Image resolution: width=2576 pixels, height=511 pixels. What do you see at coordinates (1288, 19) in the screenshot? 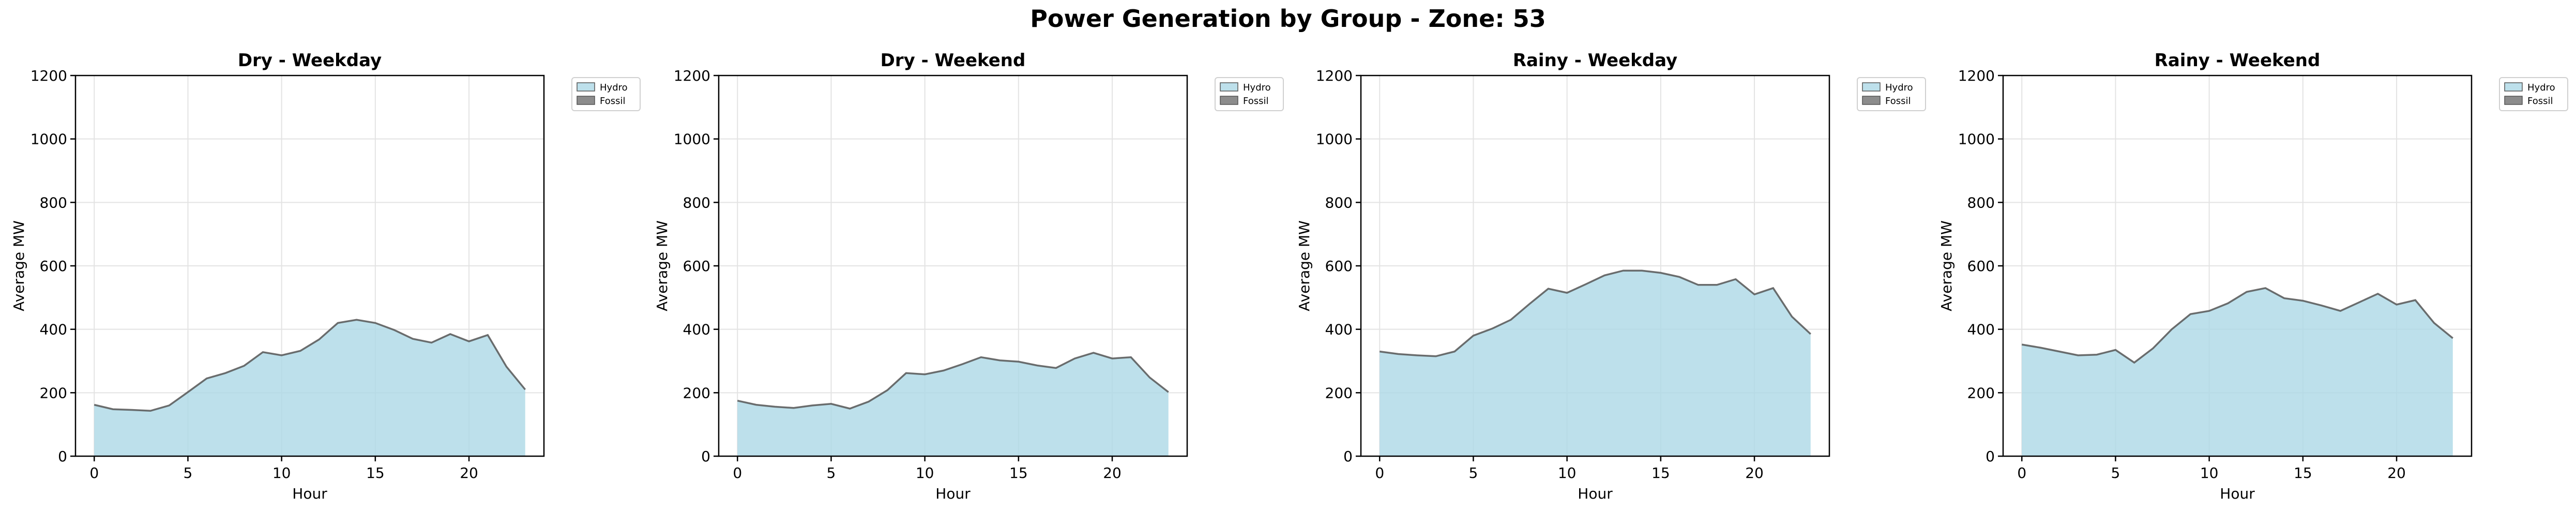
I see `figure-title: Power Generation by Group - Zone: 53` at bounding box center [1288, 19].